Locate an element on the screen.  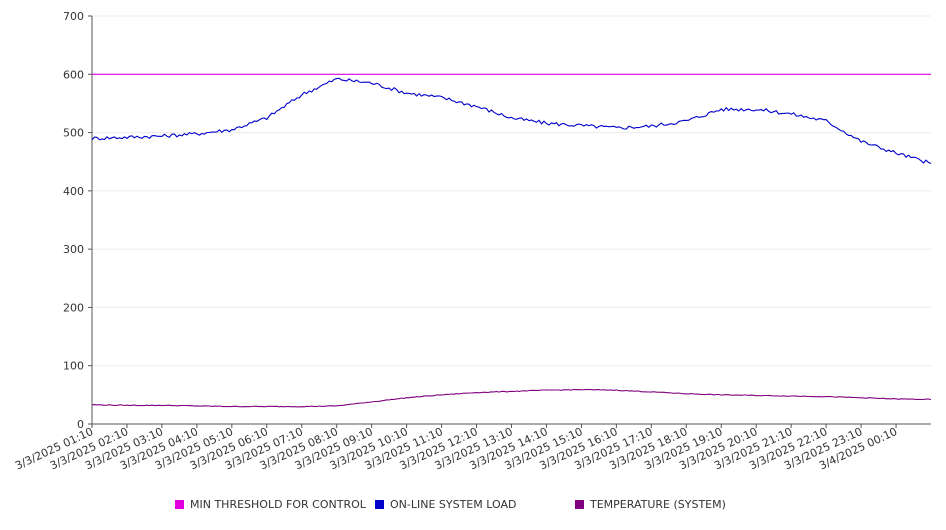
y-tick-label: 600 is located at coordinates (73, 74).